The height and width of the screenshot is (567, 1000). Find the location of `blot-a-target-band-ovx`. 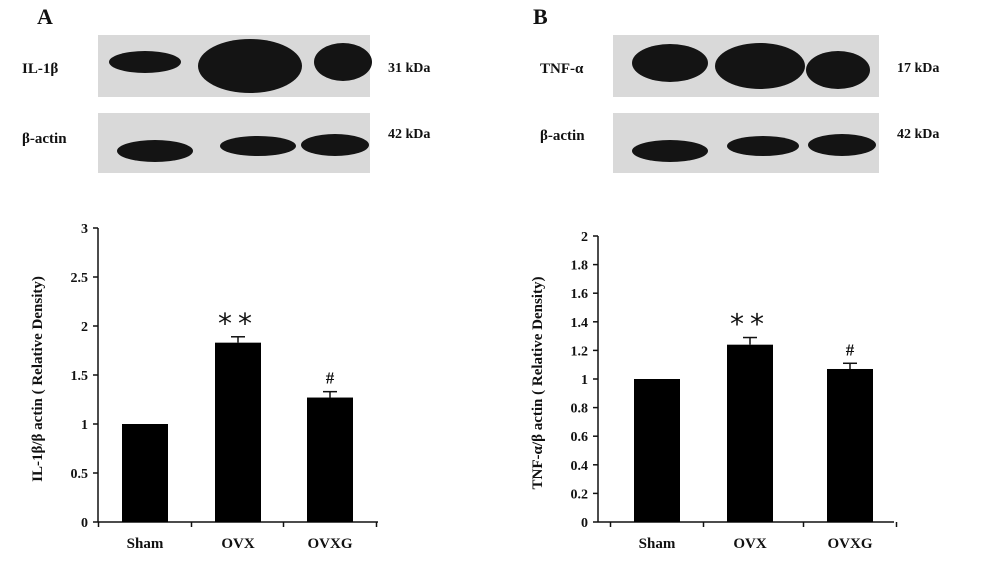

blot-a-target-band-ovx is located at coordinates (250, 66).